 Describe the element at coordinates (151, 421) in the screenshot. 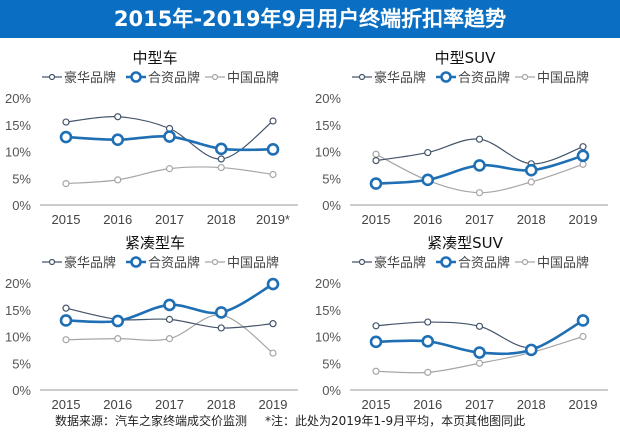

I see `source-note: 数据来源：汽车之家终端成交价监测` at that location.